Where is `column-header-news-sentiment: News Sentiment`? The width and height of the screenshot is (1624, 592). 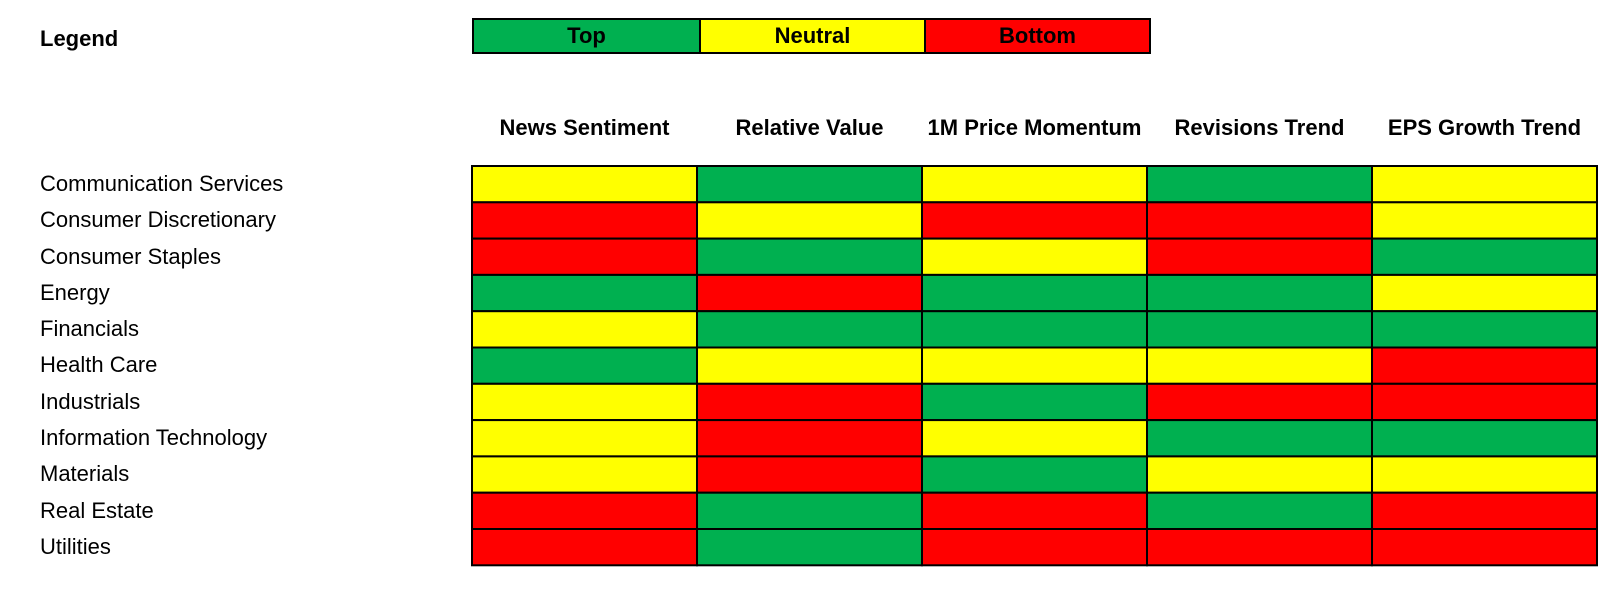
column-header-news-sentiment: News Sentiment is located at coordinates (584, 127).